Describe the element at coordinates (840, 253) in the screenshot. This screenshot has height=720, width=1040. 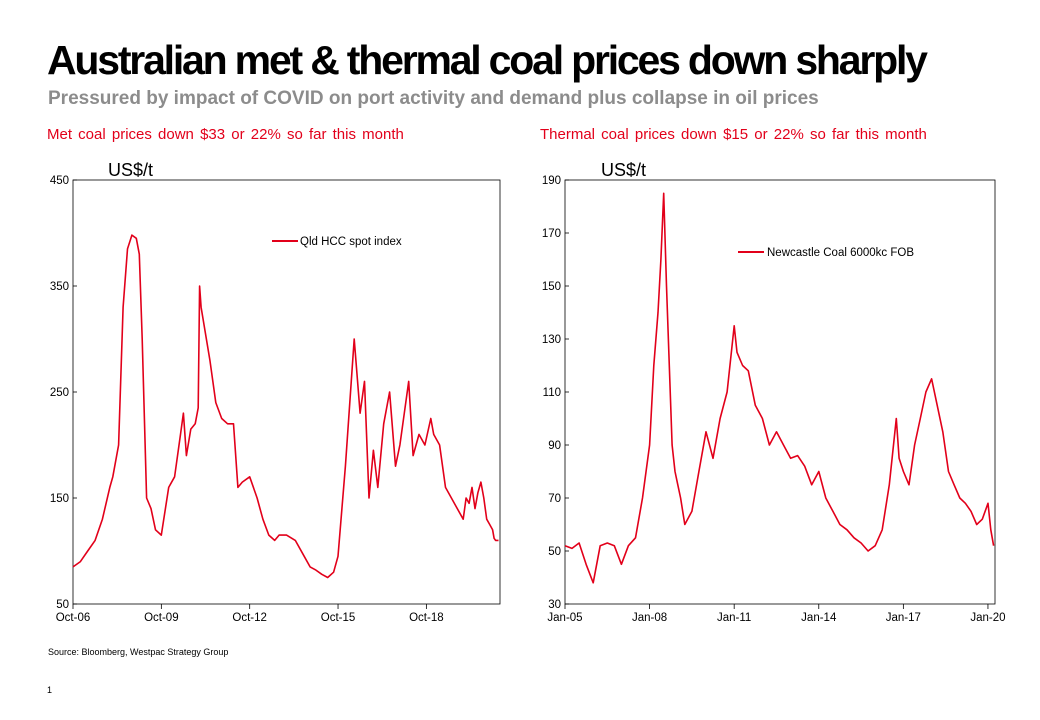
I see `thermal-legend-label: Newcastle Coal 6000kc FOB` at that location.